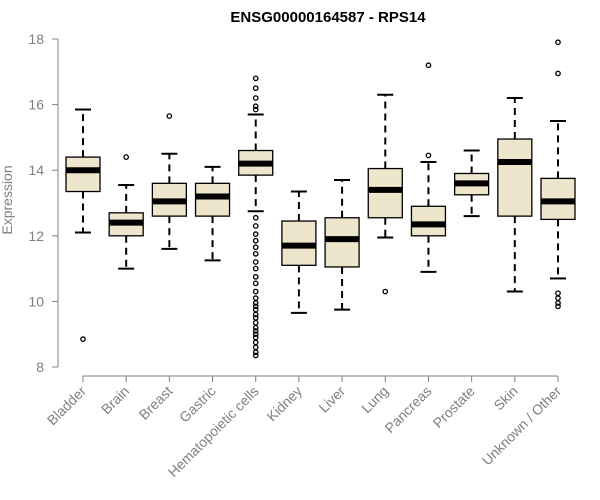  Describe the element at coordinates (40, 367) in the screenshot. I see `y-tick-label: 8` at that location.